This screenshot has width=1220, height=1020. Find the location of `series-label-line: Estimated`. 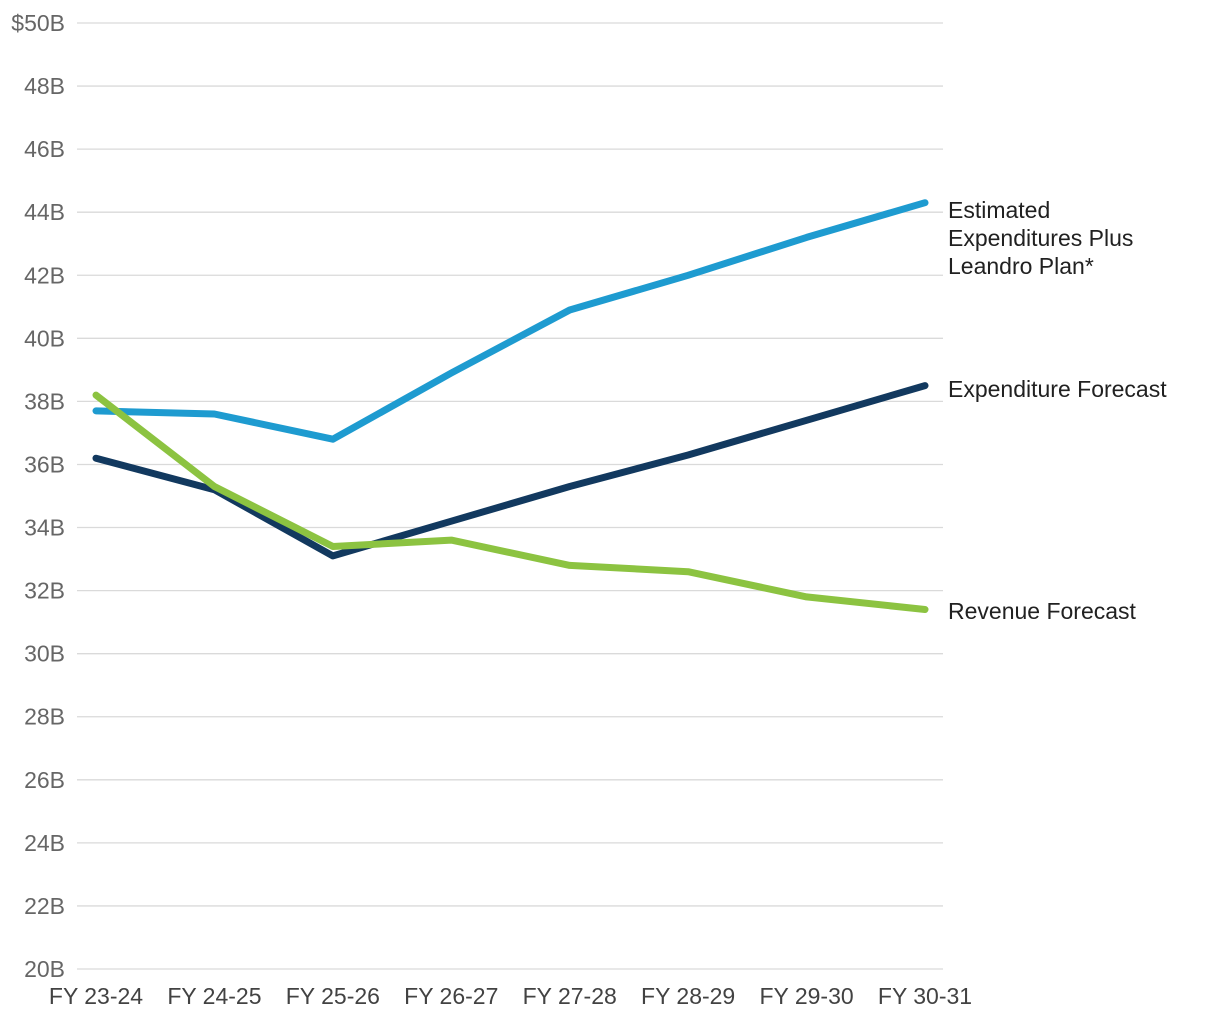

series-label-line: Estimated is located at coordinates (999, 210).